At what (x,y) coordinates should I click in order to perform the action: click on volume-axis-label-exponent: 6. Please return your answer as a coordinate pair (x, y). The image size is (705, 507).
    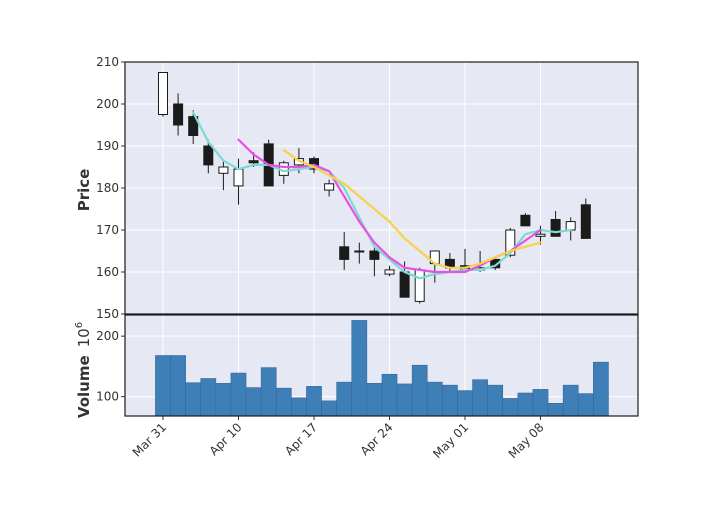
    Looking at the image, I should click on (79, 325).